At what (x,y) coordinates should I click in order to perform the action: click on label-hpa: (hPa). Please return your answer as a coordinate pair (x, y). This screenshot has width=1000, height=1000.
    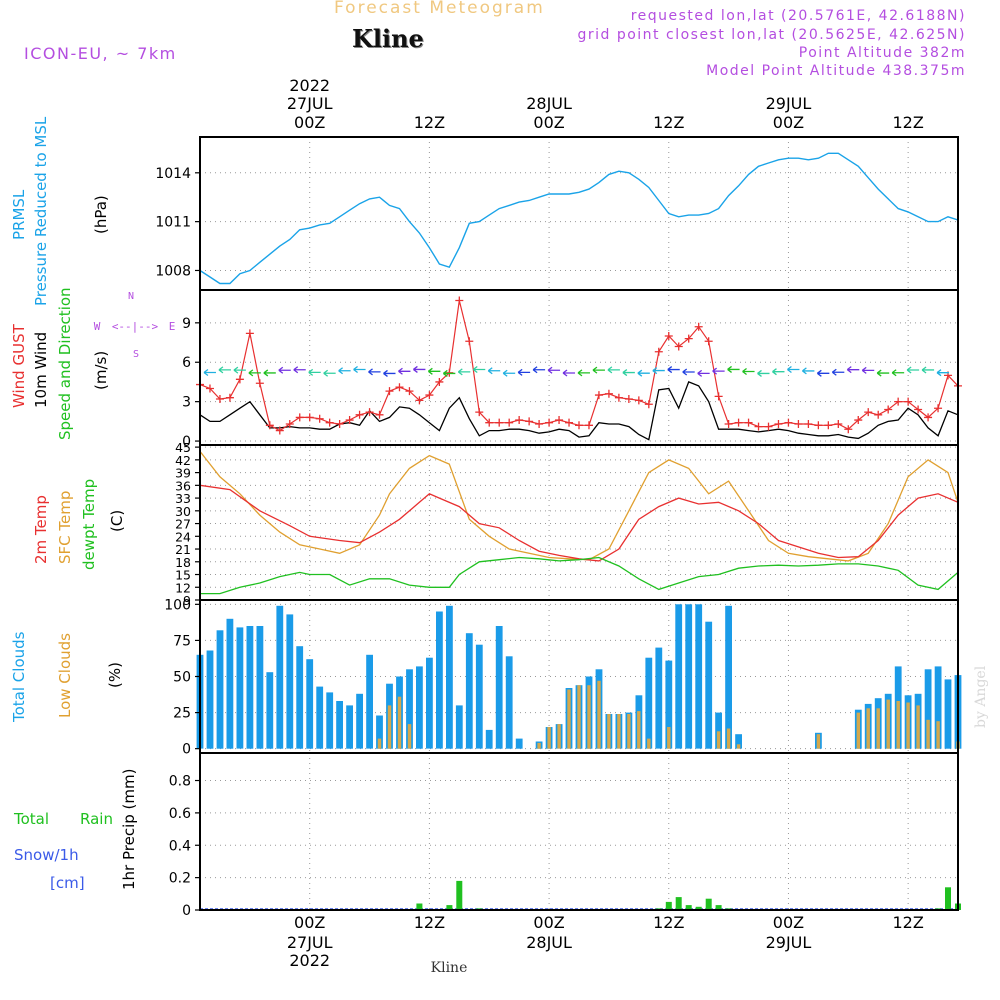
    Looking at the image, I should click on (101, 214).